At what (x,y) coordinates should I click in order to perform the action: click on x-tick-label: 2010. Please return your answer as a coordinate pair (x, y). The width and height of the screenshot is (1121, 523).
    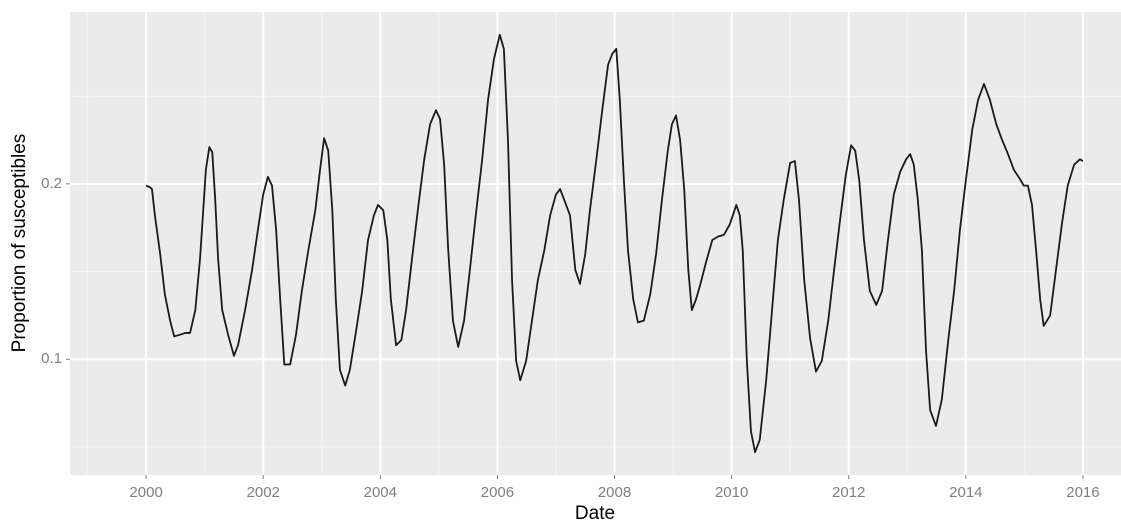
    Looking at the image, I should click on (731, 492).